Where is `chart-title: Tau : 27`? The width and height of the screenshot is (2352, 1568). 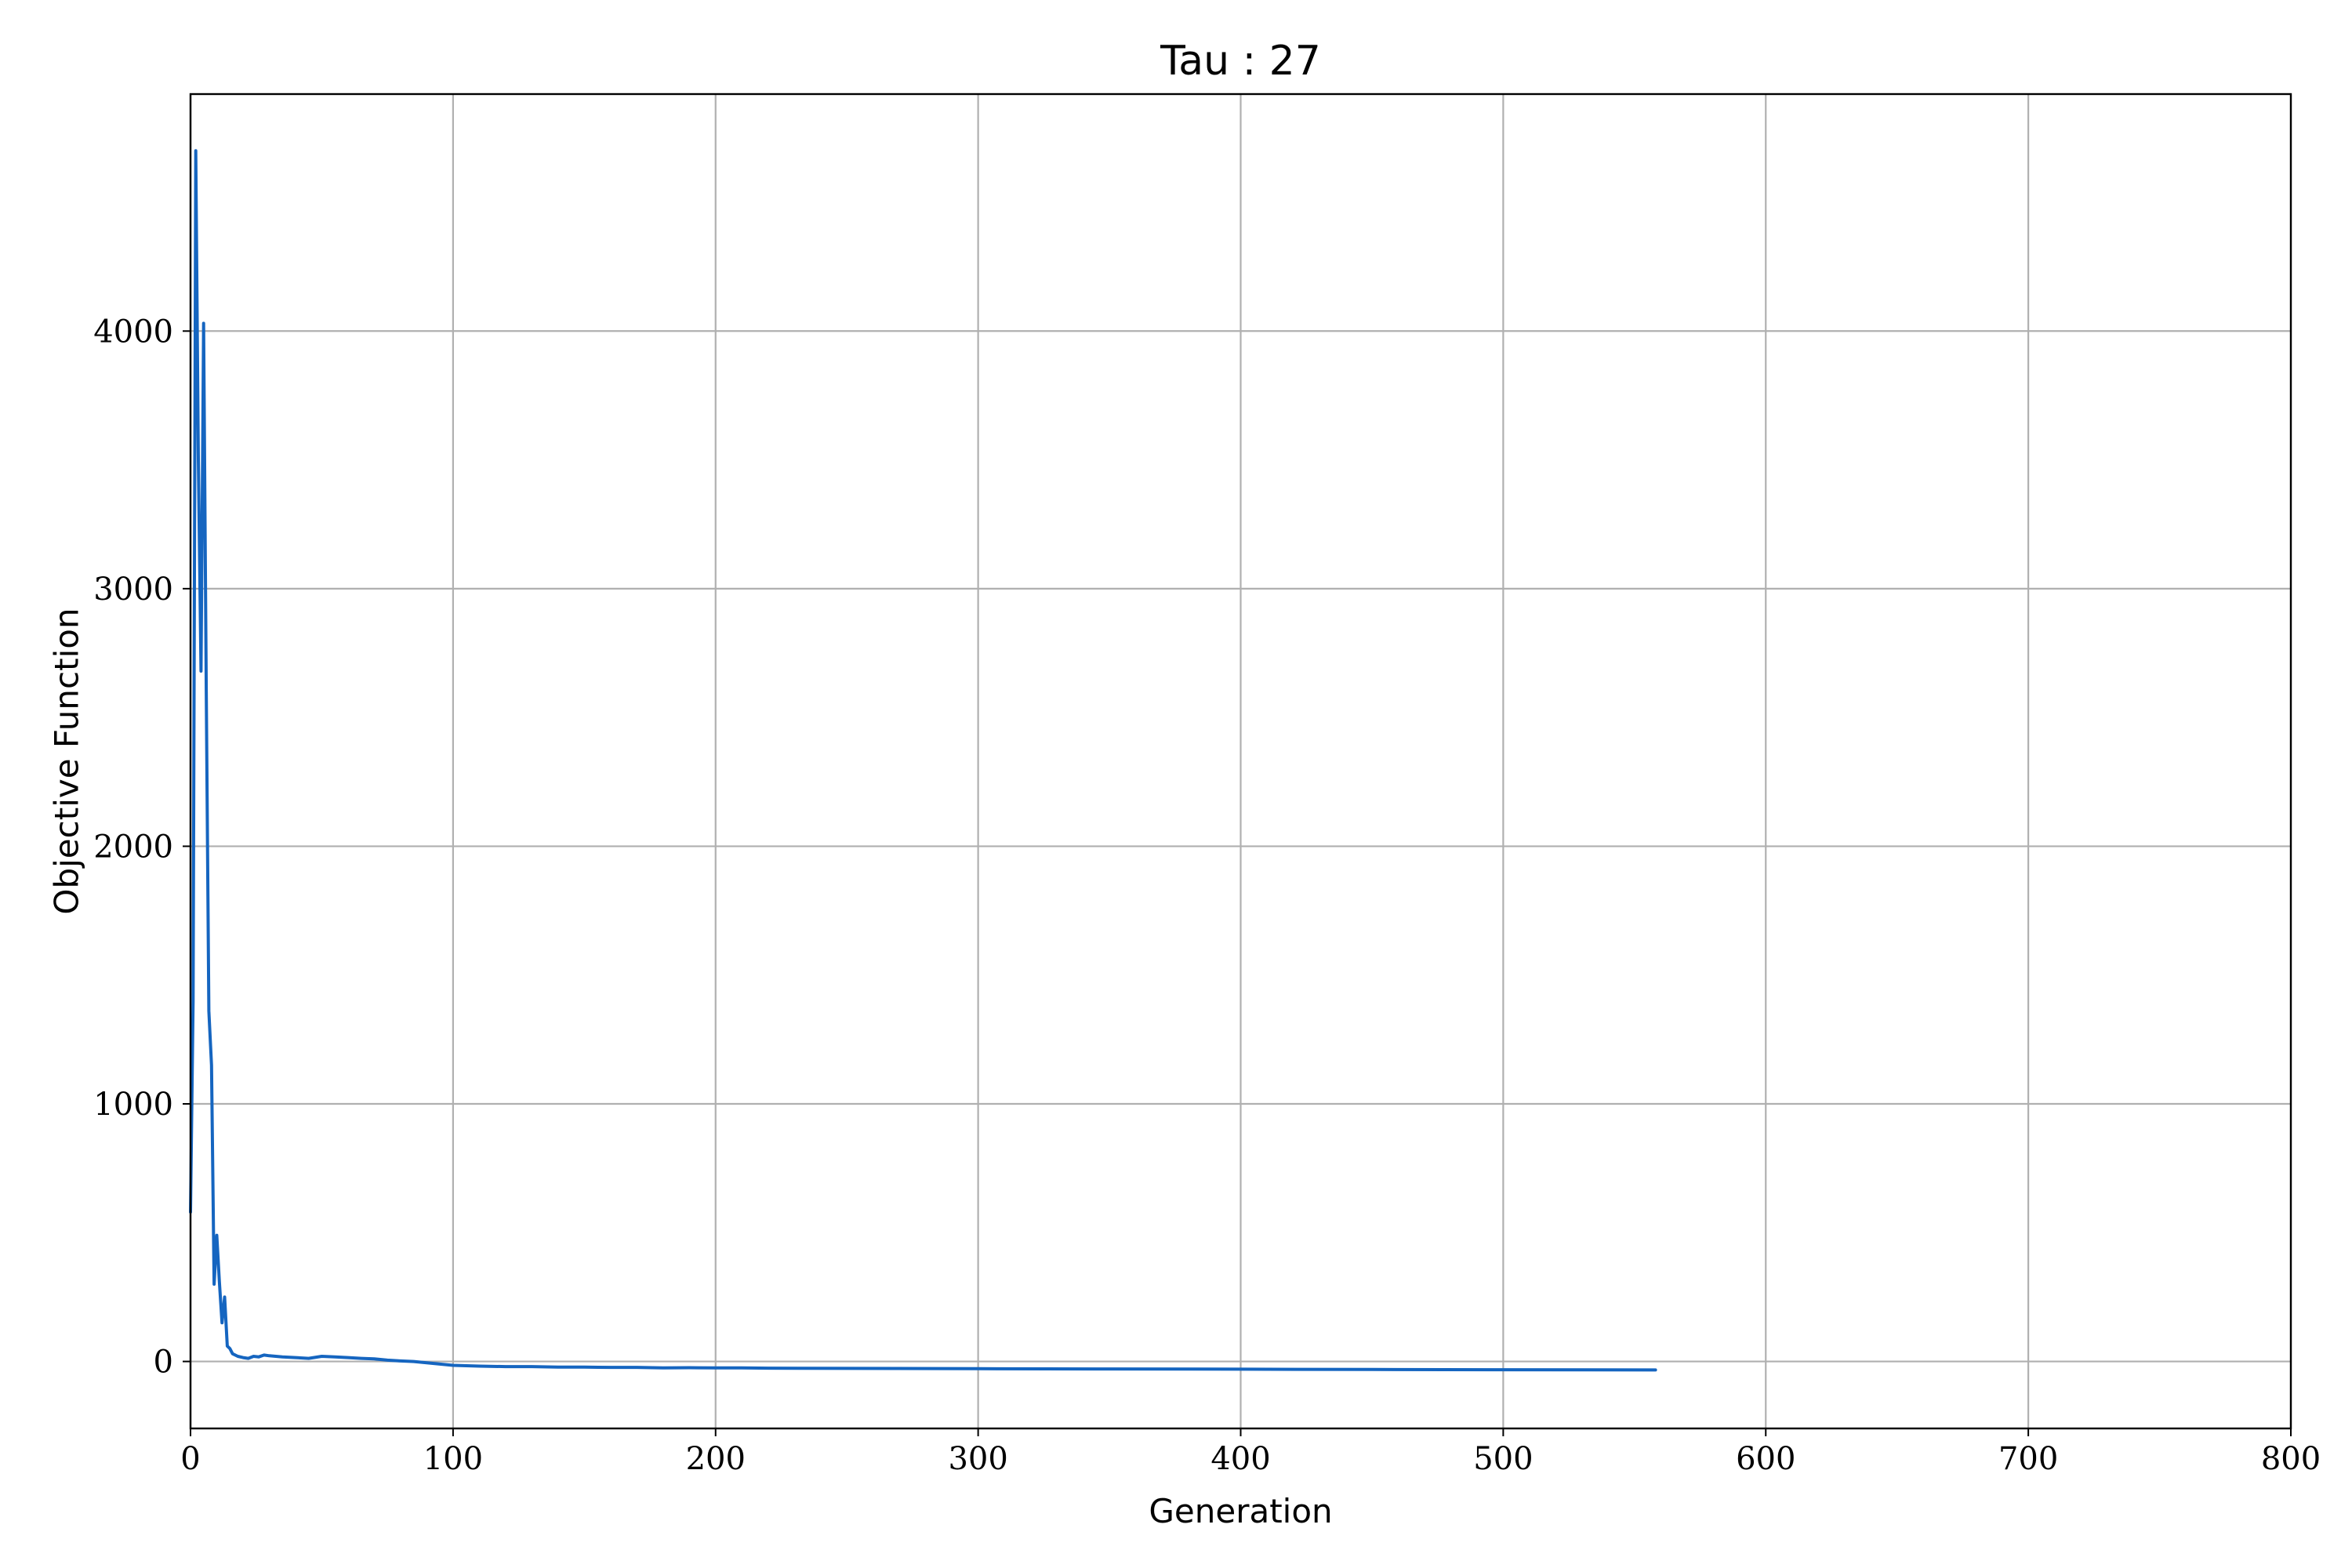 chart-title: Tau : 27 is located at coordinates (1240, 61).